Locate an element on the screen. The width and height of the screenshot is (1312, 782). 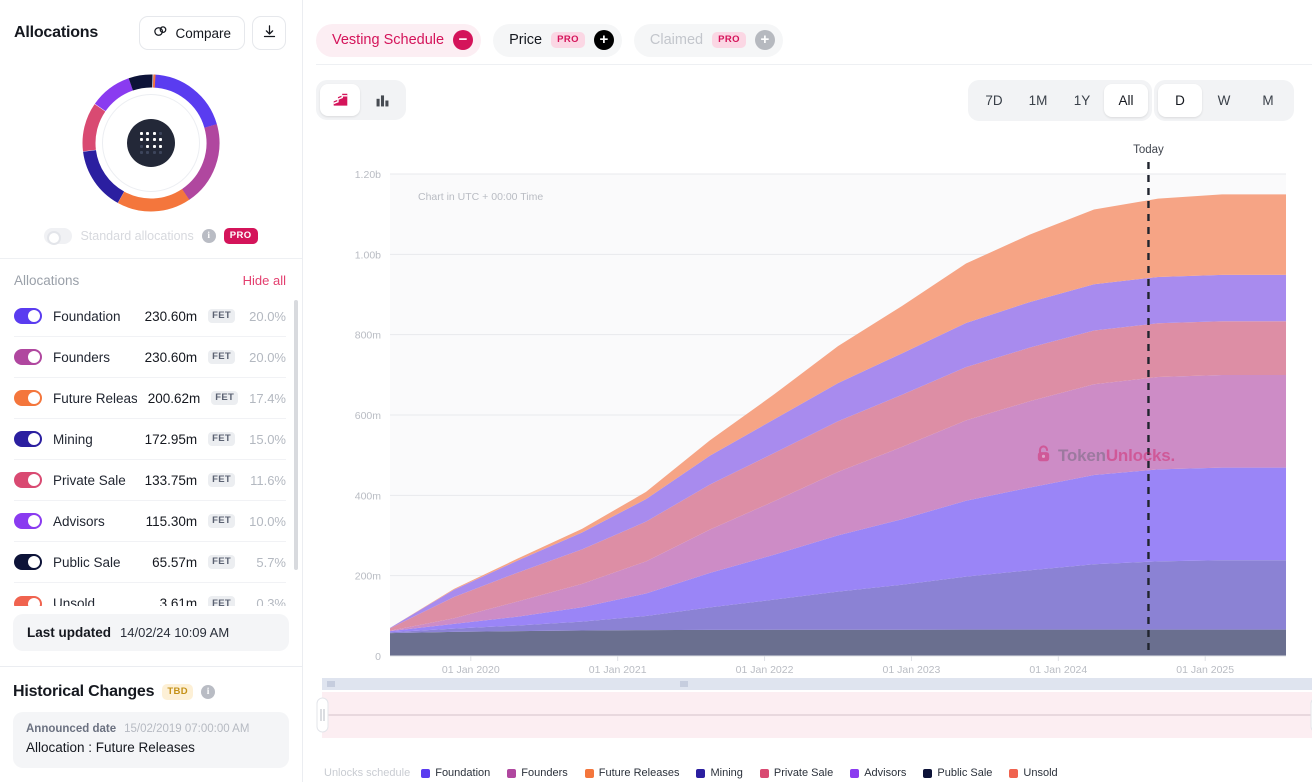
legend-item: Advisors is located at coordinates (878, 773).